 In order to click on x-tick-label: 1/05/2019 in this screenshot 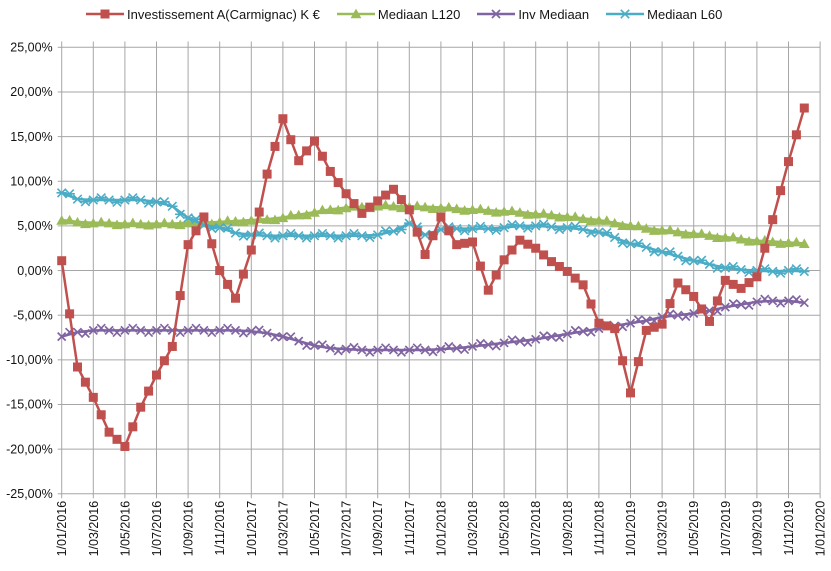, I will do `click(694, 529)`.